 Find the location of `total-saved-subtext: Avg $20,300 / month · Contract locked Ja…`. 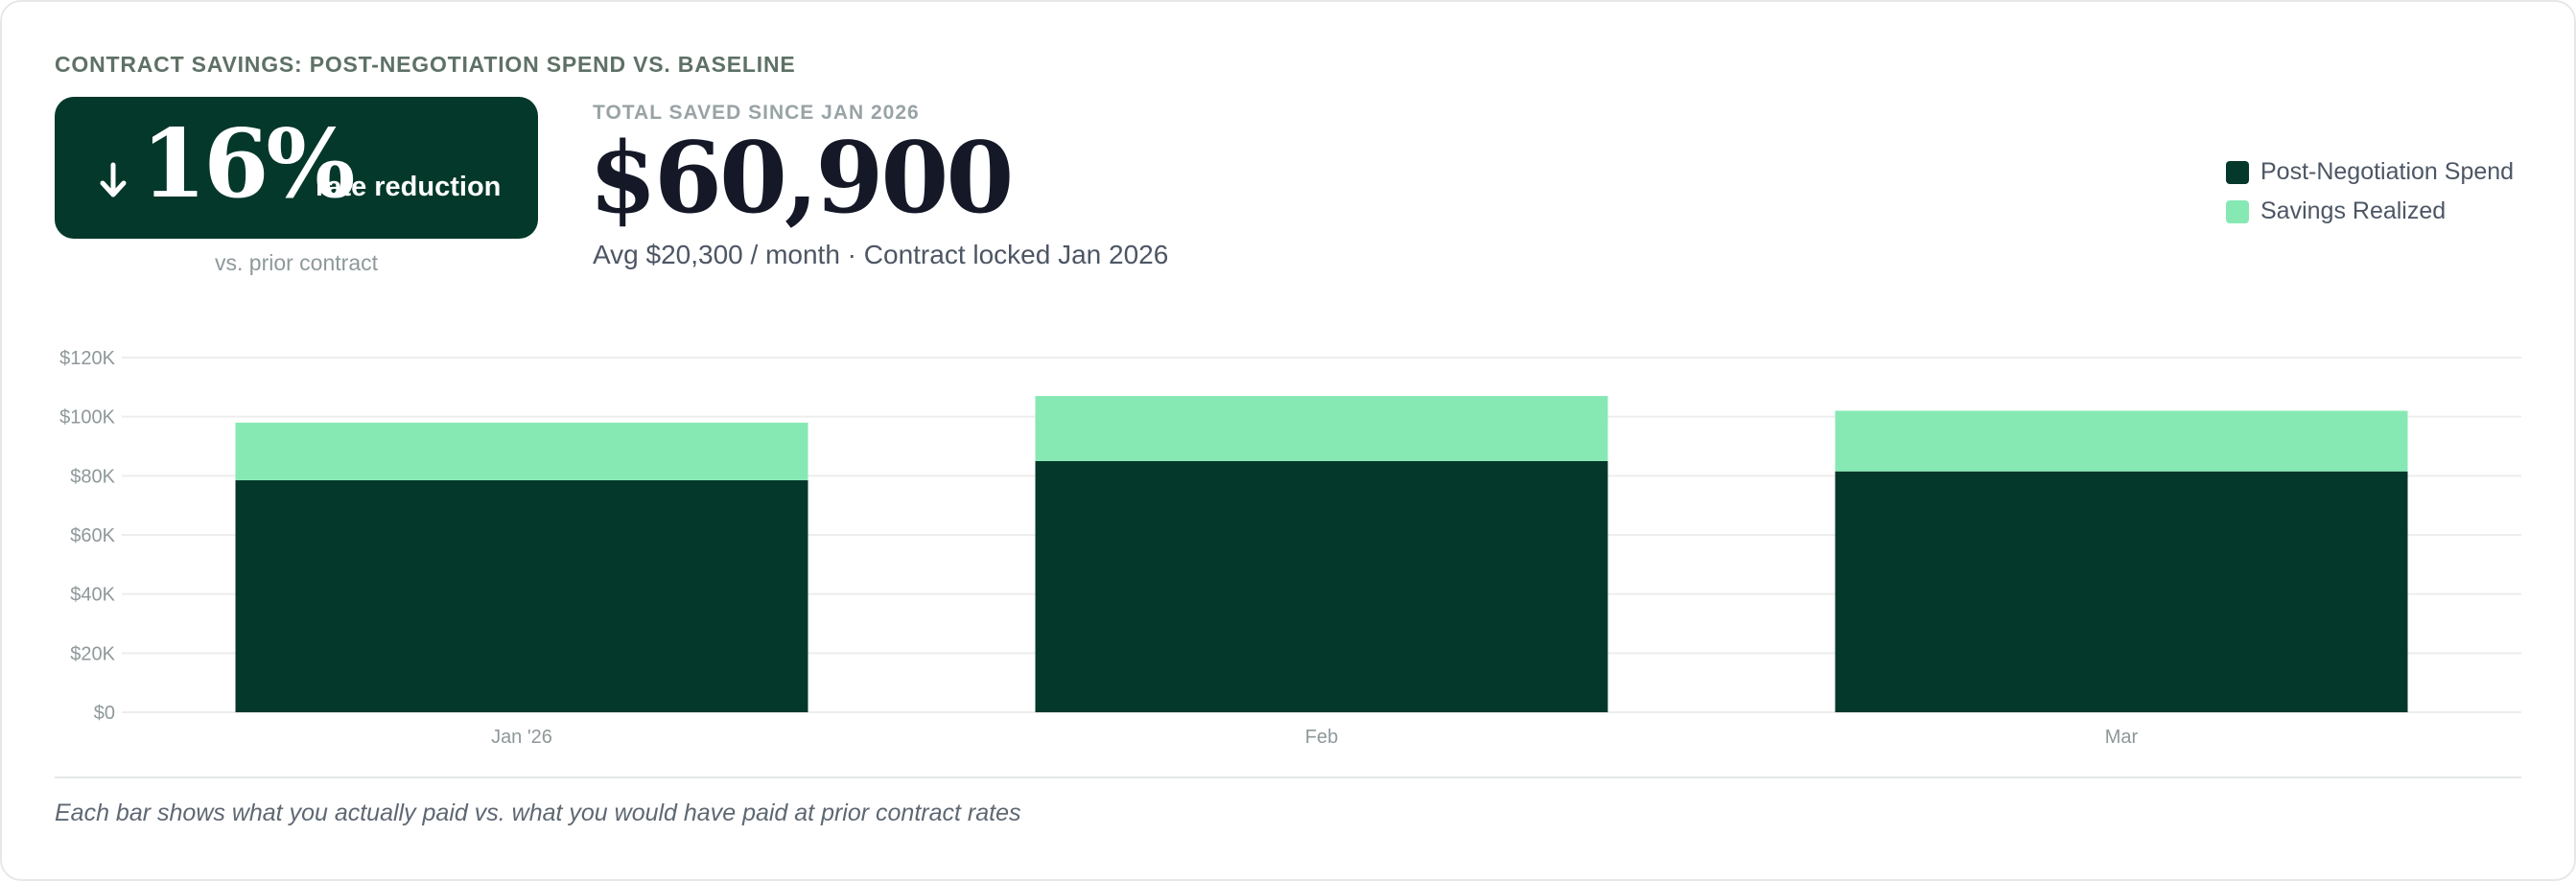

total-saved-subtext: Avg $20,300 / month · Contract locked Ja… is located at coordinates (881, 254).